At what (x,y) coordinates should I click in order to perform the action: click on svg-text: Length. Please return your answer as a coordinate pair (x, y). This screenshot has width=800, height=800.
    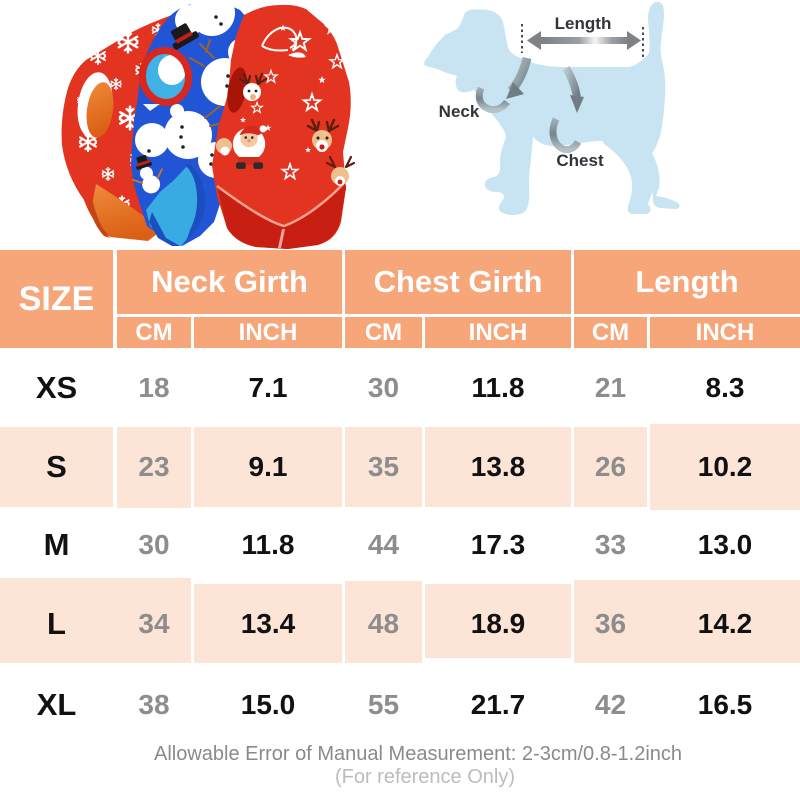
    Looking at the image, I should click on (583, 23).